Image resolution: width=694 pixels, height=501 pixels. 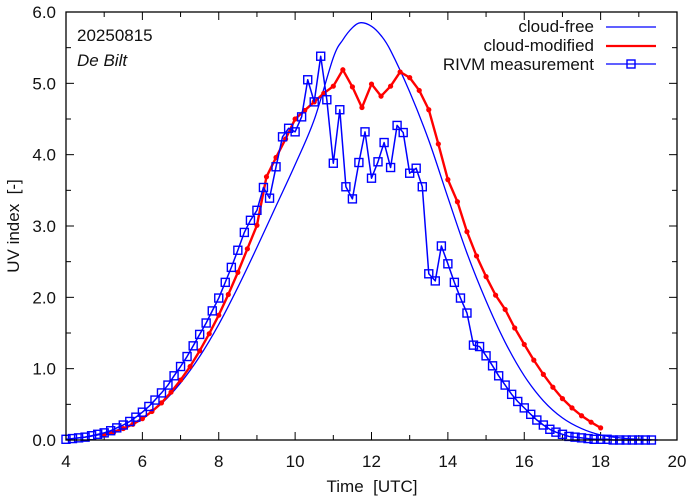 What do you see at coordinates (142, 461) in the screenshot?
I see `x-tick-label: 6` at bounding box center [142, 461].